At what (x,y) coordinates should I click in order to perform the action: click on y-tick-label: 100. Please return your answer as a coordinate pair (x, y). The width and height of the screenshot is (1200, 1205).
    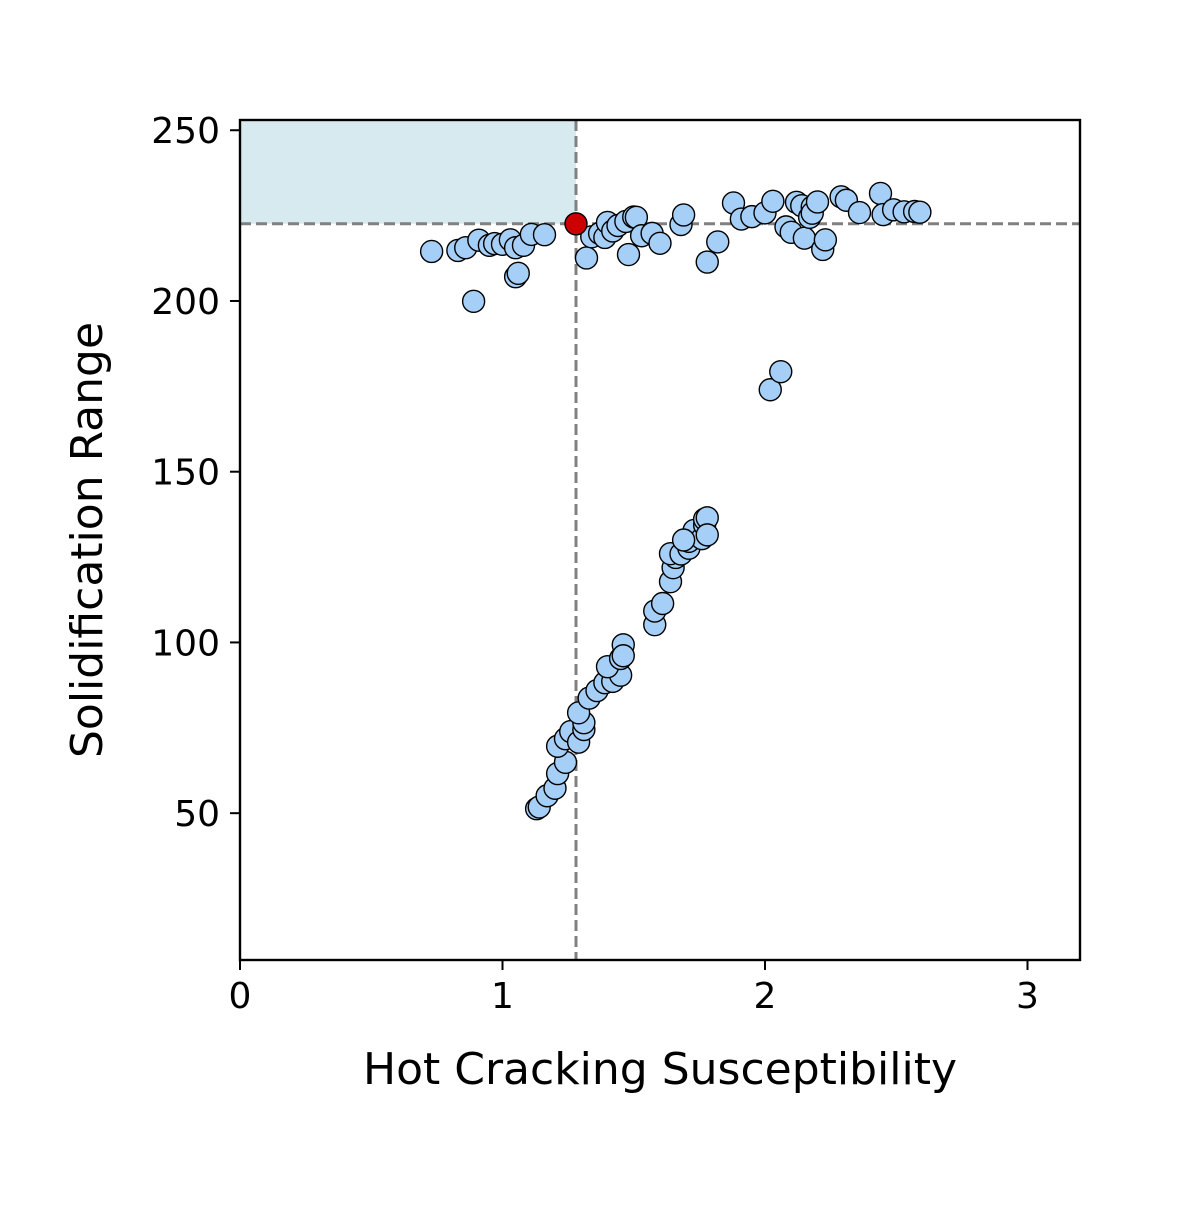
    Looking at the image, I should click on (185, 643).